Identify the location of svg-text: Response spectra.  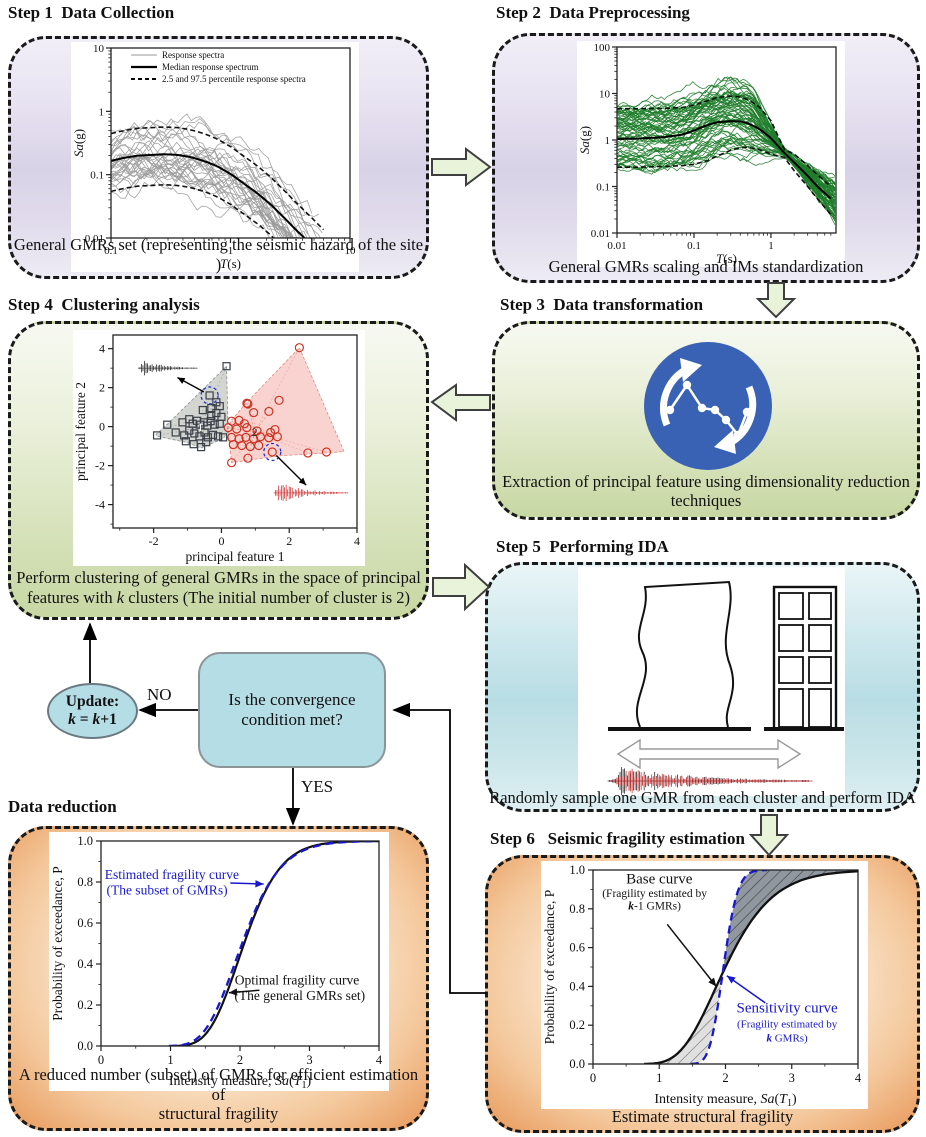
(193, 55).